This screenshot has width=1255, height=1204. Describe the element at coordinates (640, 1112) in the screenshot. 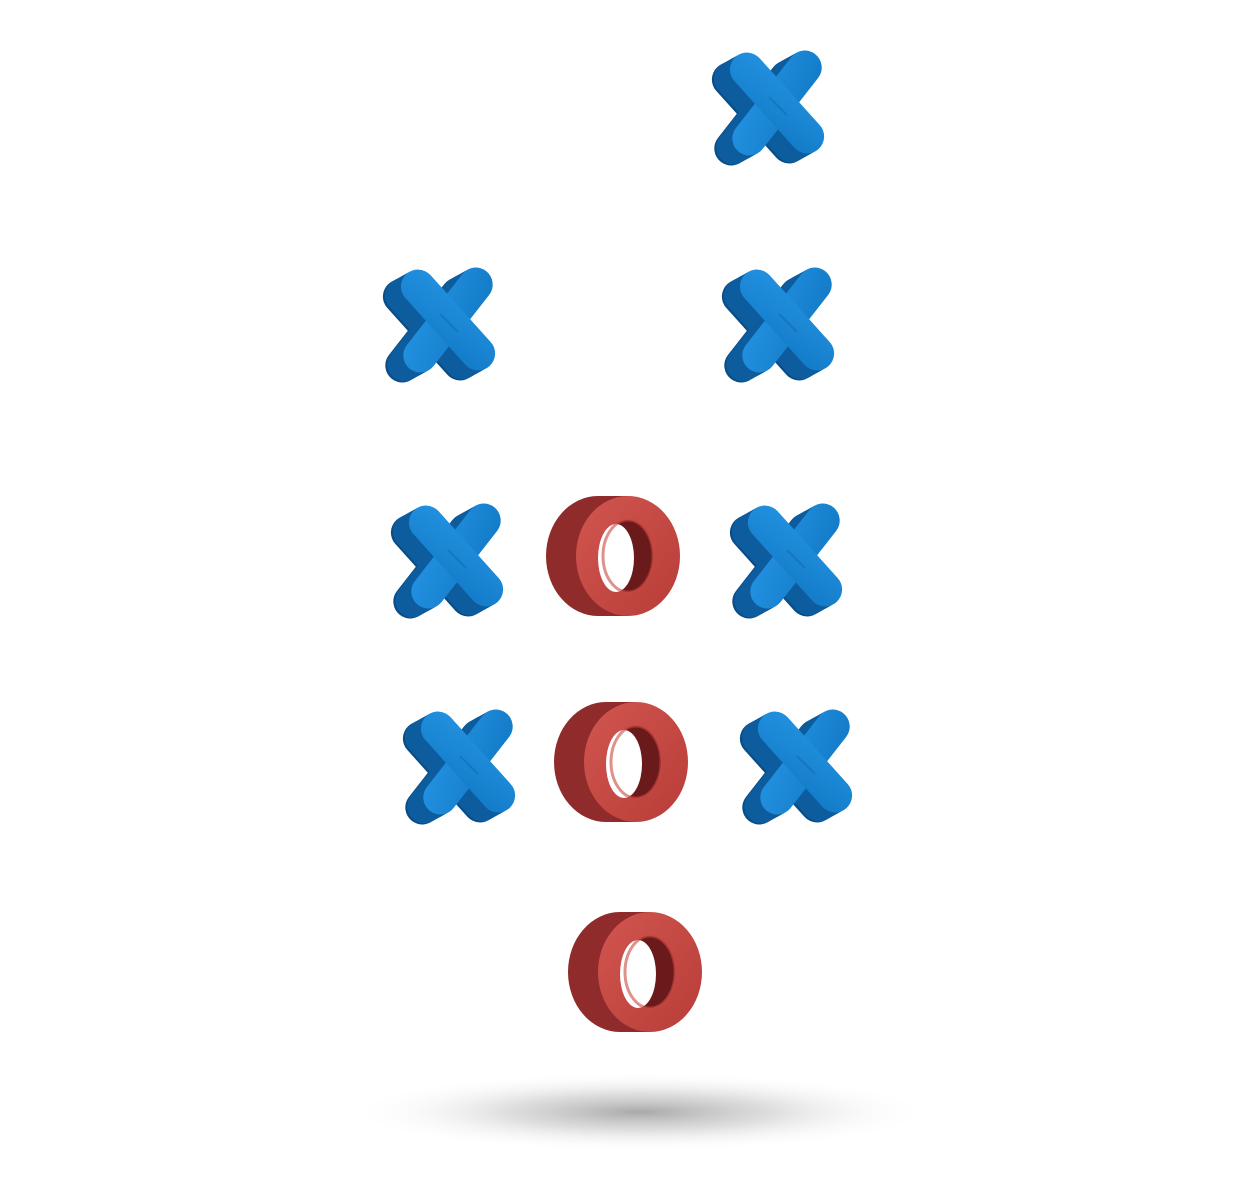

I see `ground-shadow` at that location.